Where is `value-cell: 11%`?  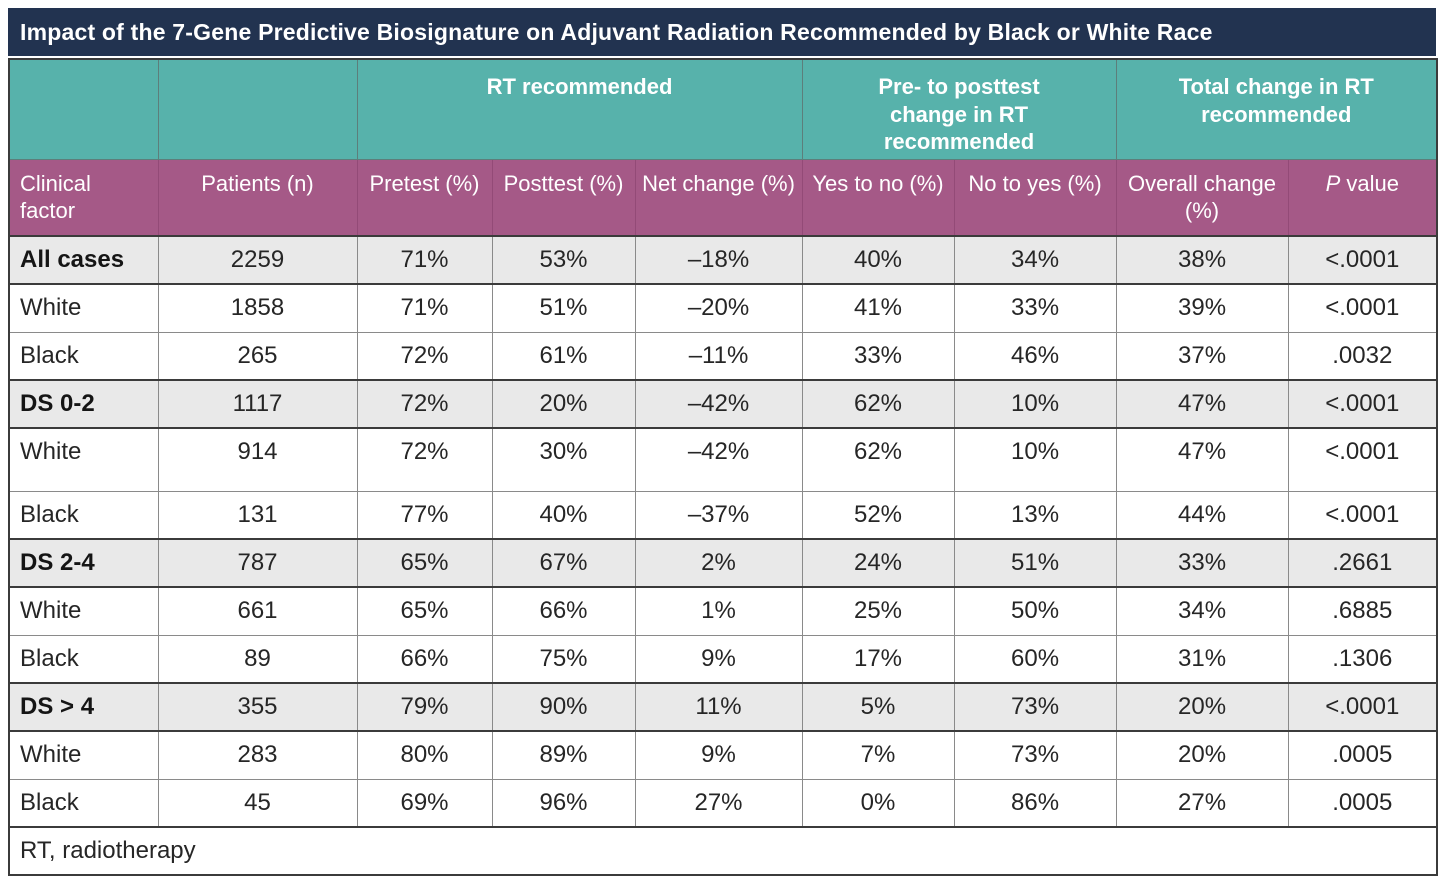
value-cell: 11% is located at coordinates (718, 707).